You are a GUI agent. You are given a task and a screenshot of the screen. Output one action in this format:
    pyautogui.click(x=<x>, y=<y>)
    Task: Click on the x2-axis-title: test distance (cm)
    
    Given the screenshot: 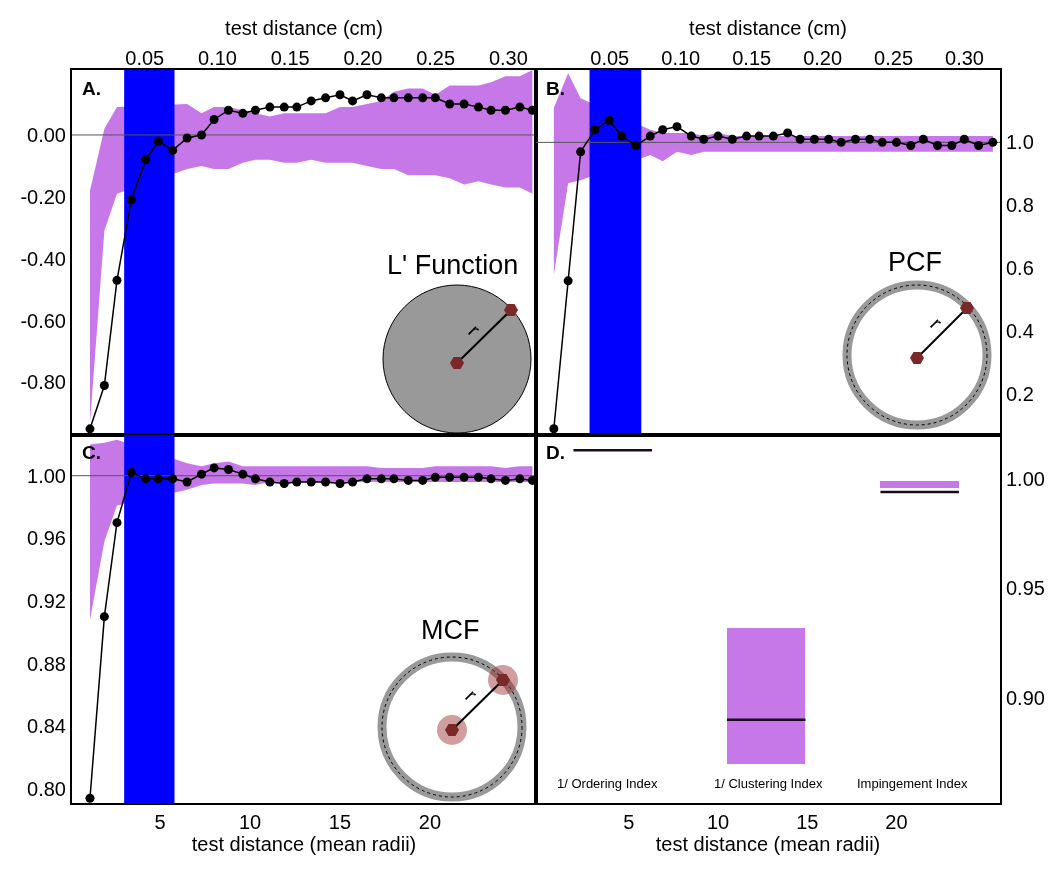 What is the action you would take?
    pyautogui.click(x=768, y=27)
    